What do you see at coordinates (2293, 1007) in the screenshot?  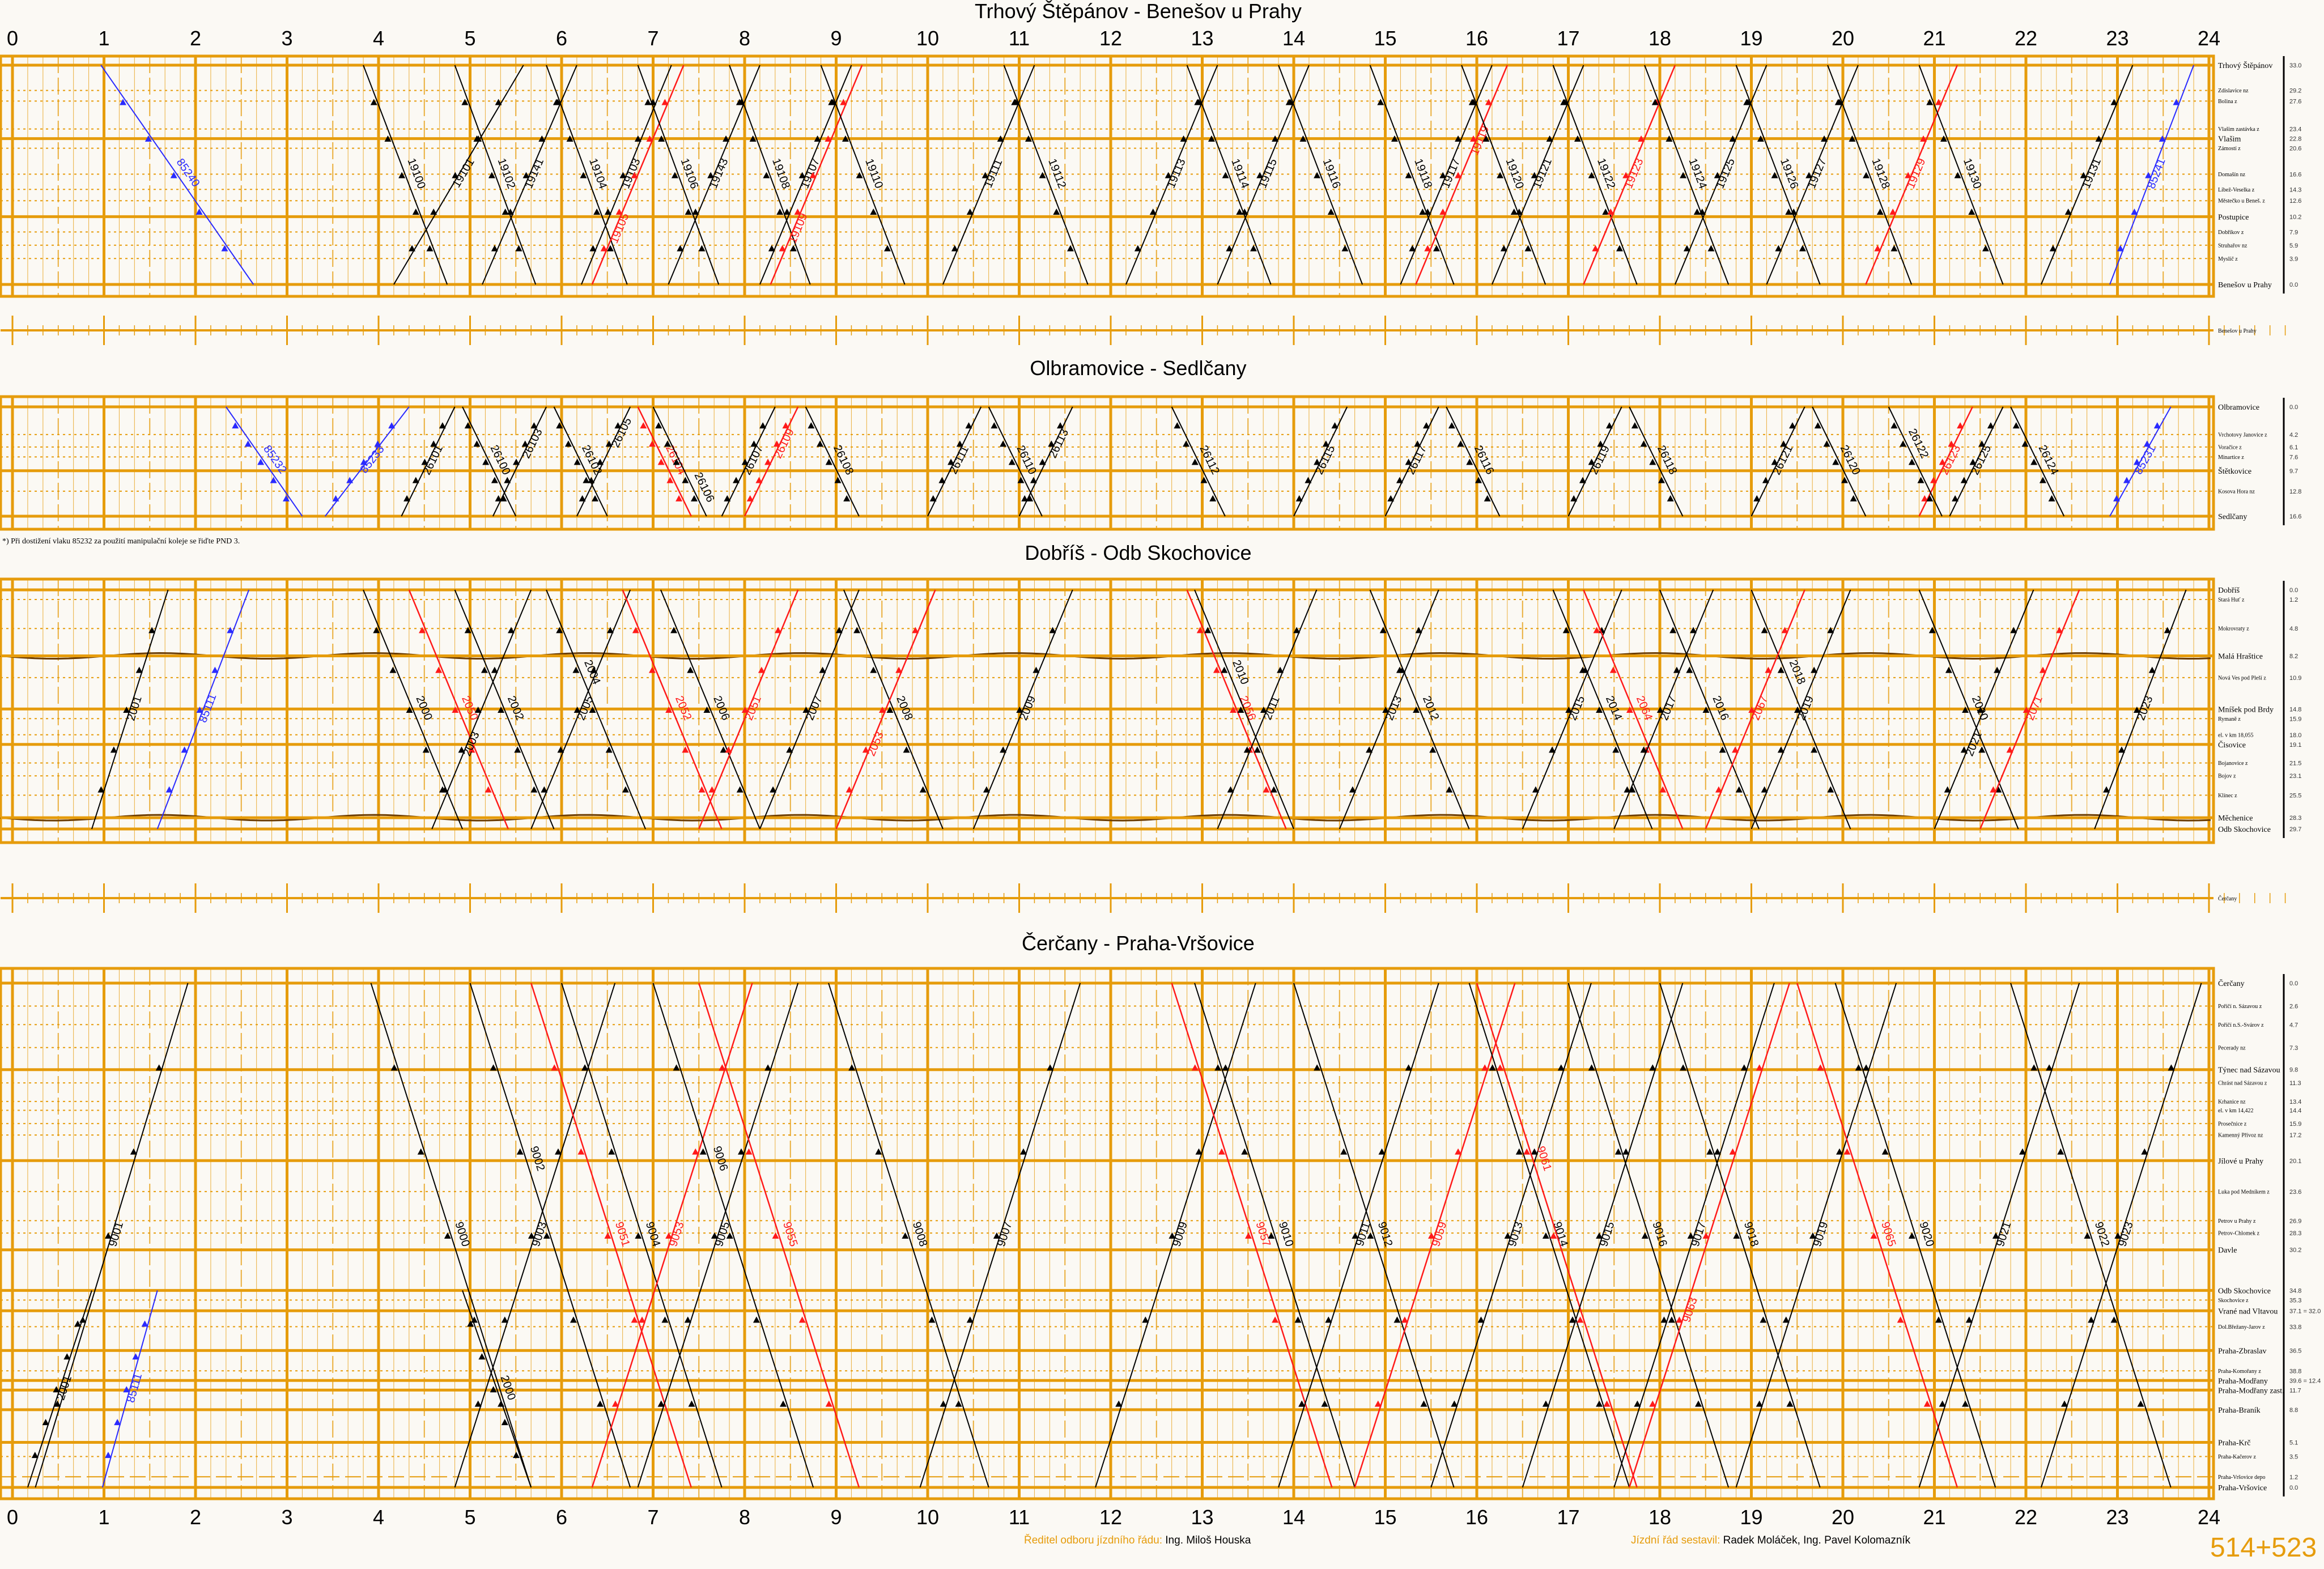 I see `station-km: 2.6` at bounding box center [2293, 1007].